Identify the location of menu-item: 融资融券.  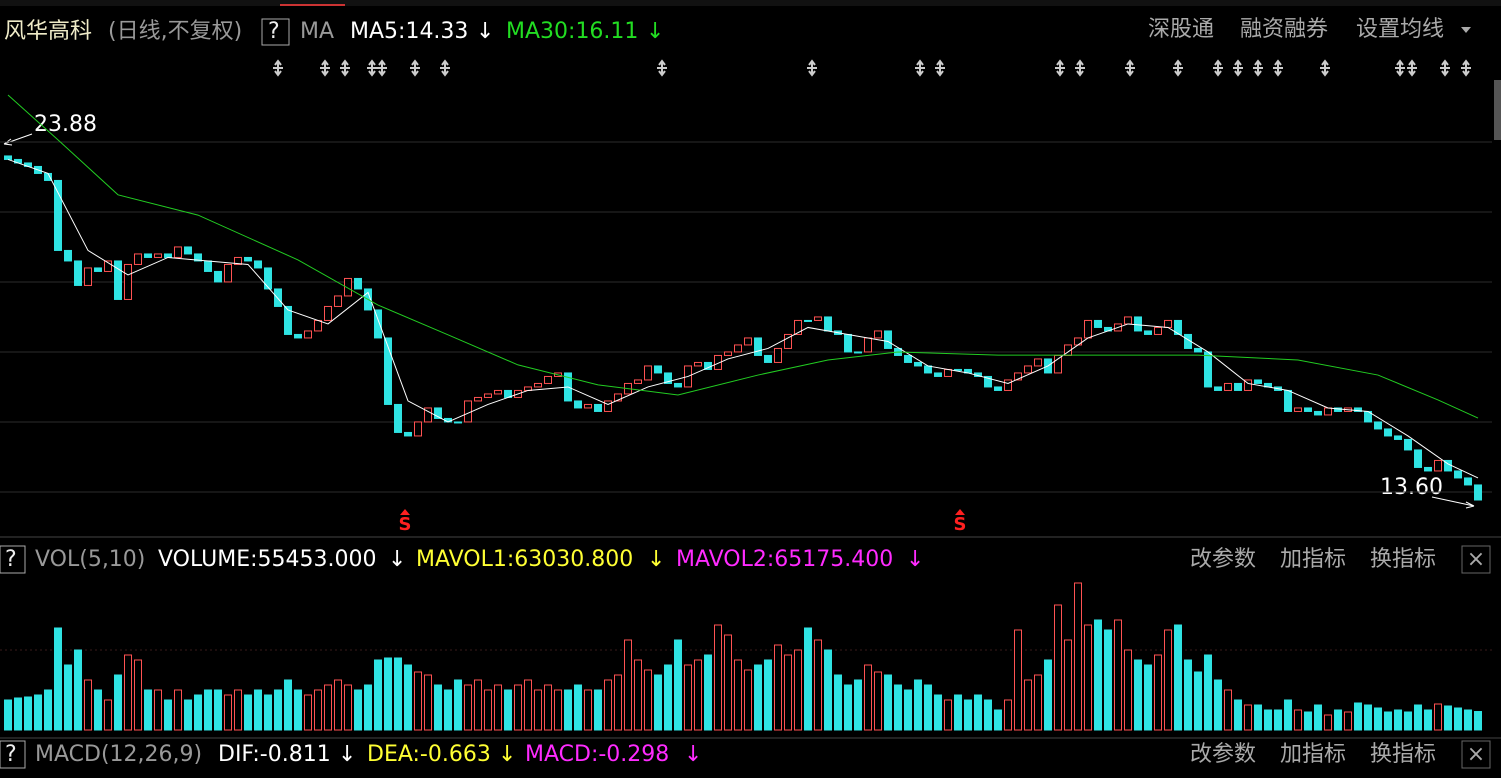
(1284, 29).